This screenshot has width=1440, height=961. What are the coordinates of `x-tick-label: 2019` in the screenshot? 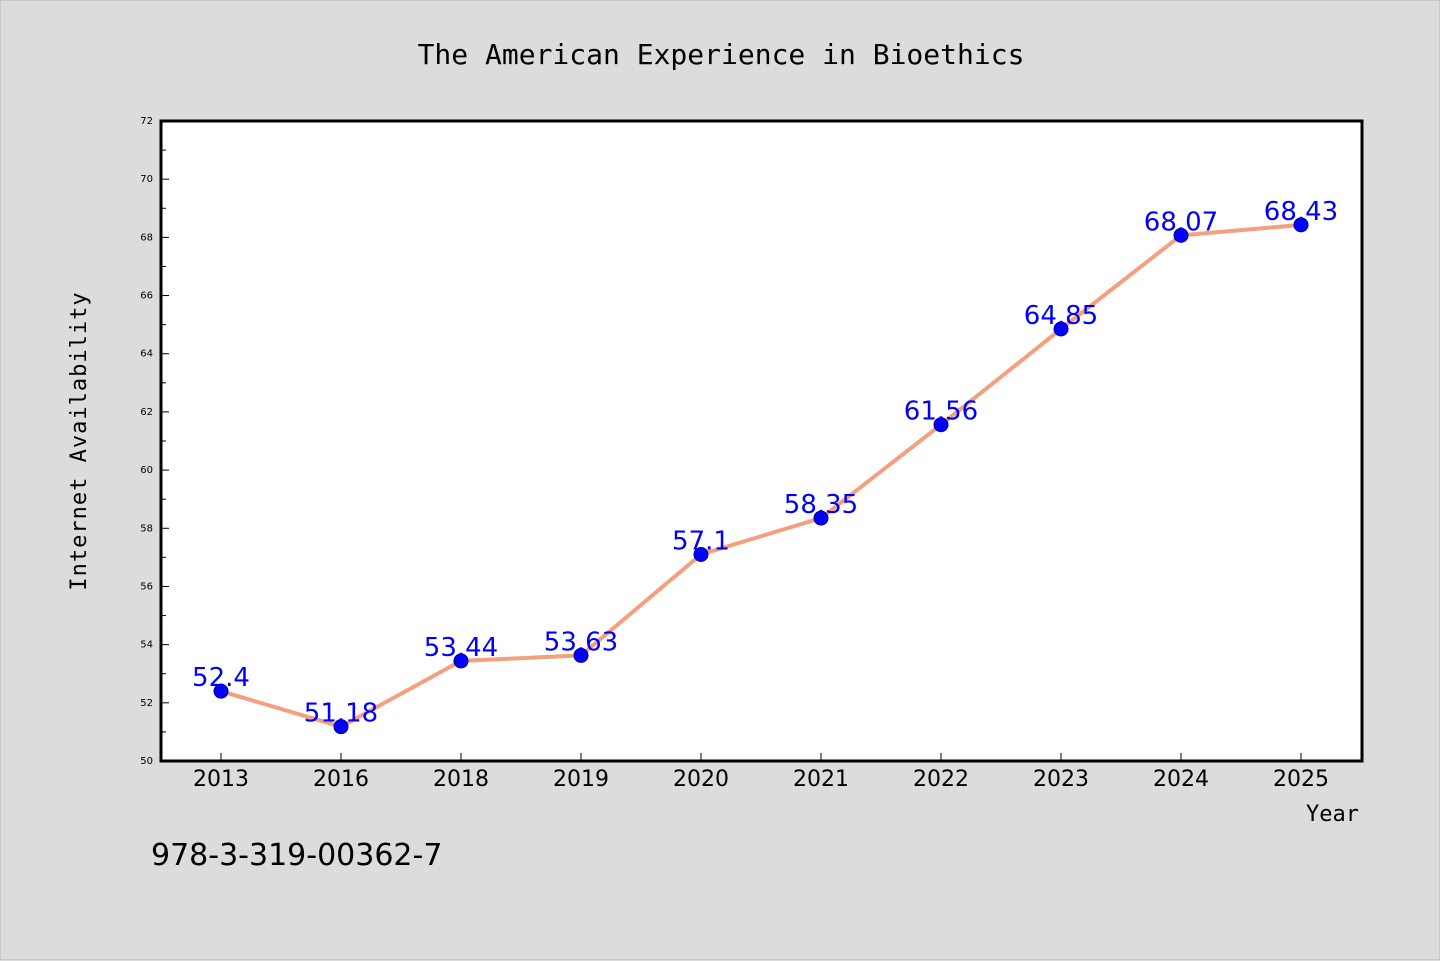 It's located at (581, 779).